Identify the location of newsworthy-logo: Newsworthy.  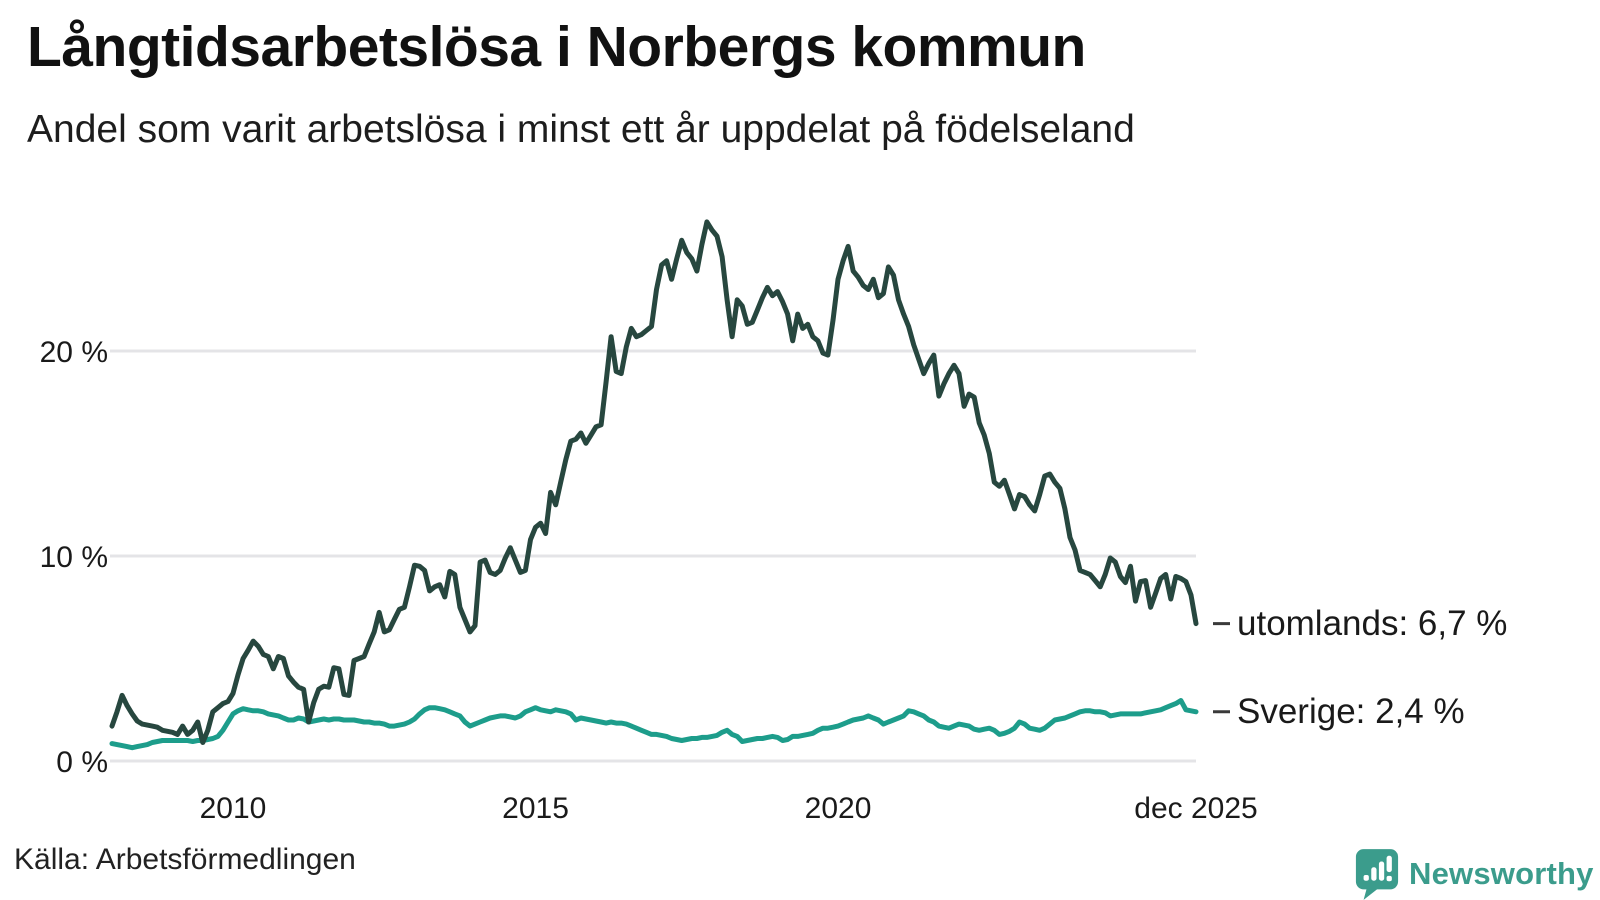
(1474, 873).